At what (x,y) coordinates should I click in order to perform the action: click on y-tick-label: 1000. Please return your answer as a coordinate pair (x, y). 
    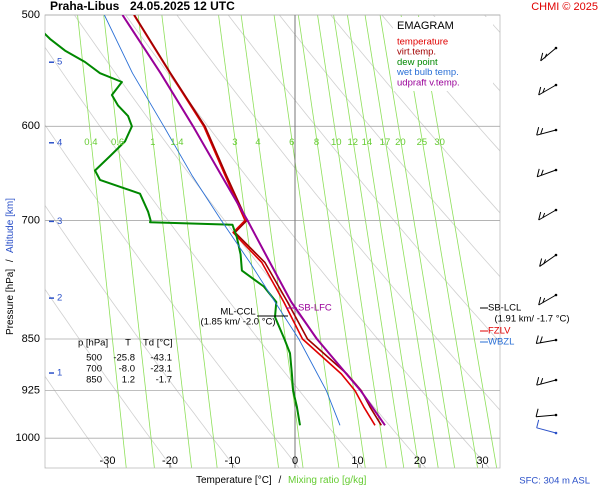
    Looking at the image, I should click on (28, 438).